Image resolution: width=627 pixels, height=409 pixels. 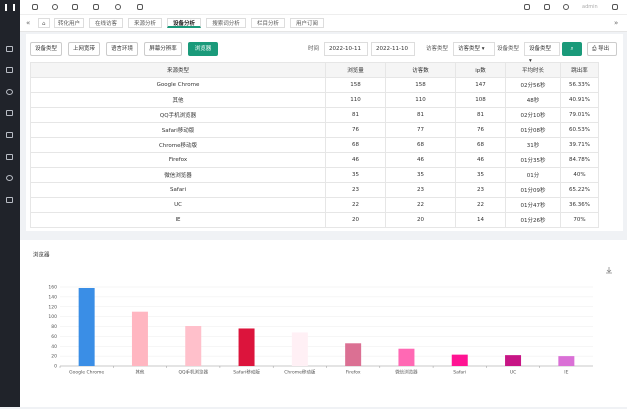 I want to click on table-row: 微信浏览器 35 35 35 01分 40%, so click(x=314, y=175).